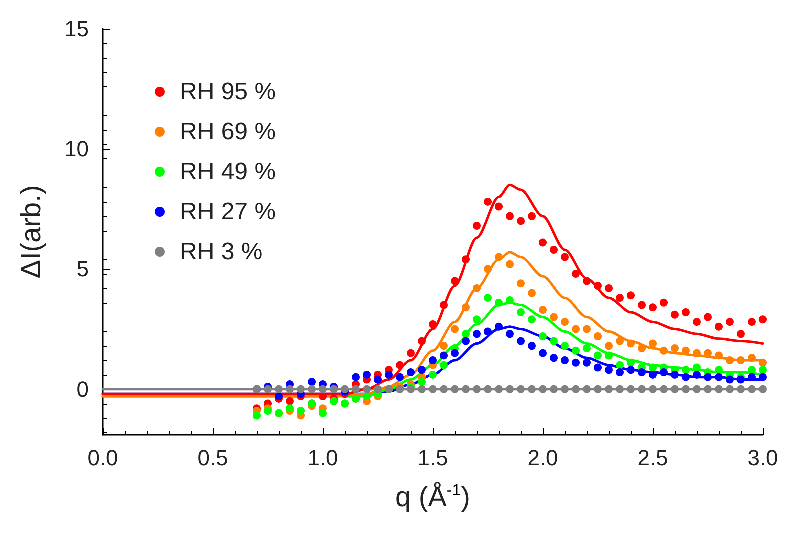 The width and height of the screenshot is (786, 534). Describe the element at coordinates (76, 29) in the screenshot. I see `y-tick-label: 15` at that location.